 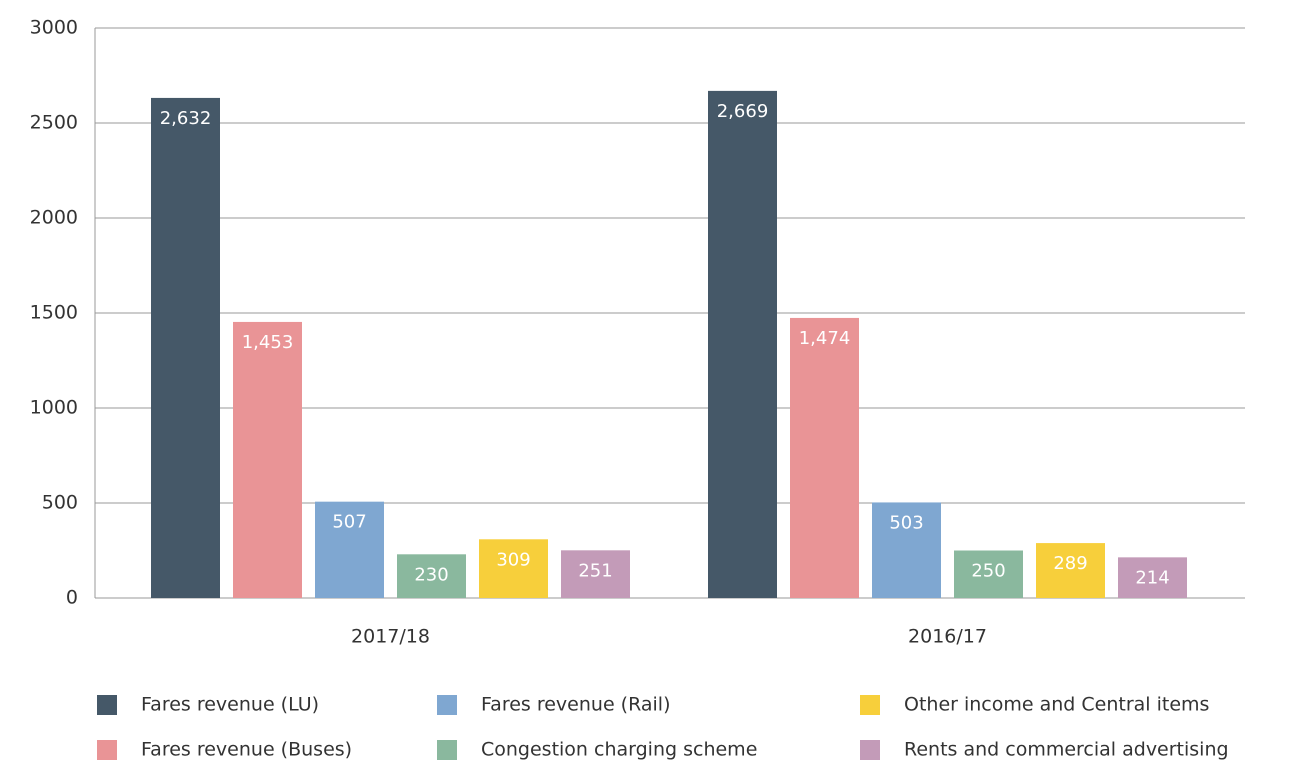 I want to click on legend-label: Fares revenue (Buses), so click(x=246, y=750).